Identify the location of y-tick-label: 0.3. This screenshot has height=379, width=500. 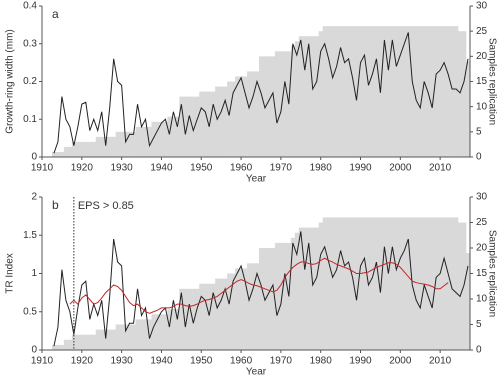
(30, 43).